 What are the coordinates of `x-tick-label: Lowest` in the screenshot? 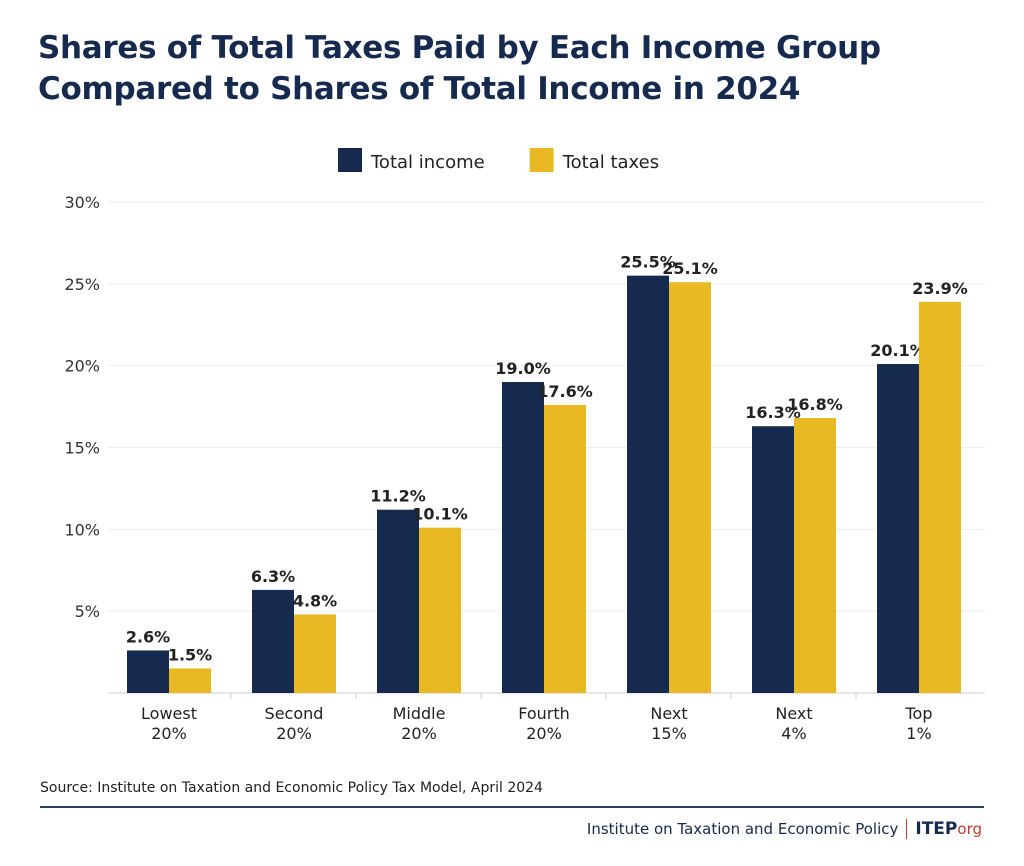 It's located at (169, 713).